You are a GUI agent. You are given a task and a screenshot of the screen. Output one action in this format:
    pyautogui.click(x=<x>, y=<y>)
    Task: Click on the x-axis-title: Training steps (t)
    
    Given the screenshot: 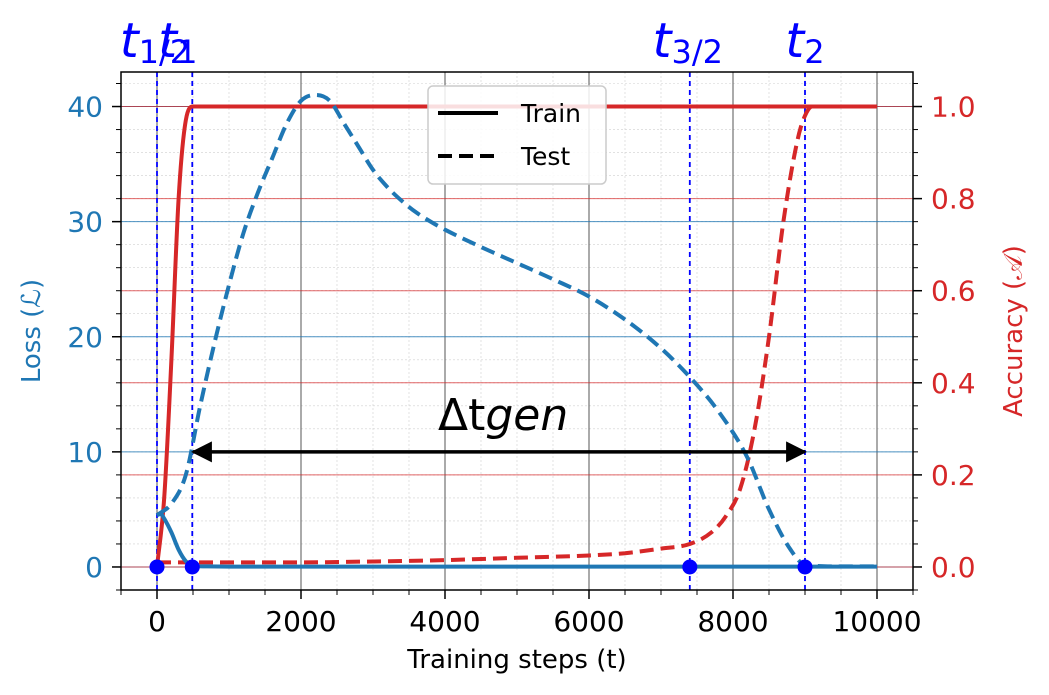 What is the action you would take?
    pyautogui.click(x=516, y=660)
    